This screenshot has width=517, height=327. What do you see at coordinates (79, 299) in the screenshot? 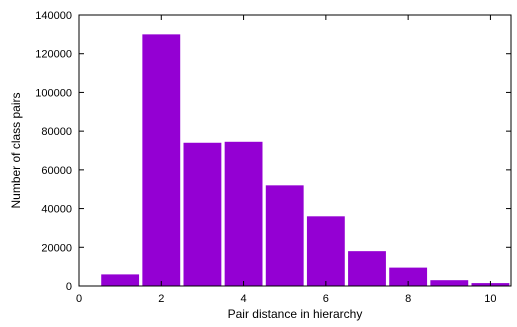
I see `x-tick-label-0: 0` at bounding box center [79, 299].